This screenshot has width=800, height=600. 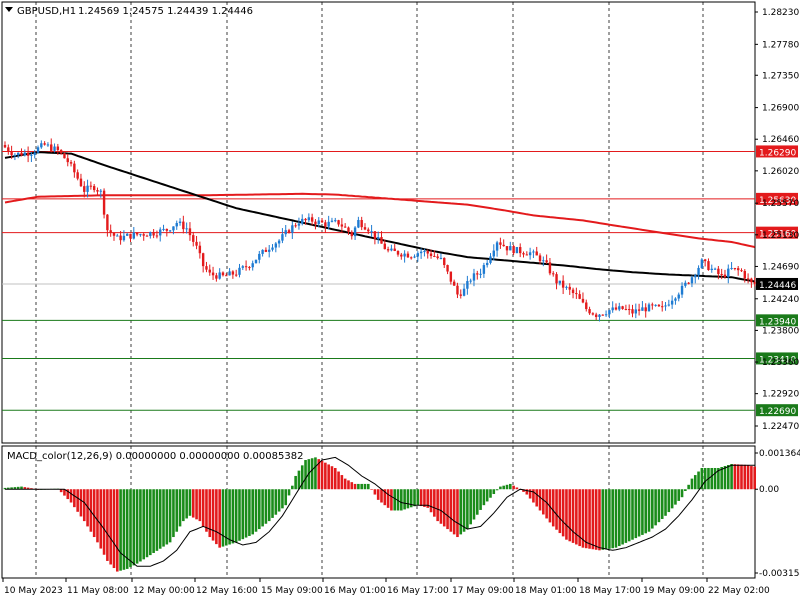 I want to click on support-label: 1.22690, so click(x=777, y=412).